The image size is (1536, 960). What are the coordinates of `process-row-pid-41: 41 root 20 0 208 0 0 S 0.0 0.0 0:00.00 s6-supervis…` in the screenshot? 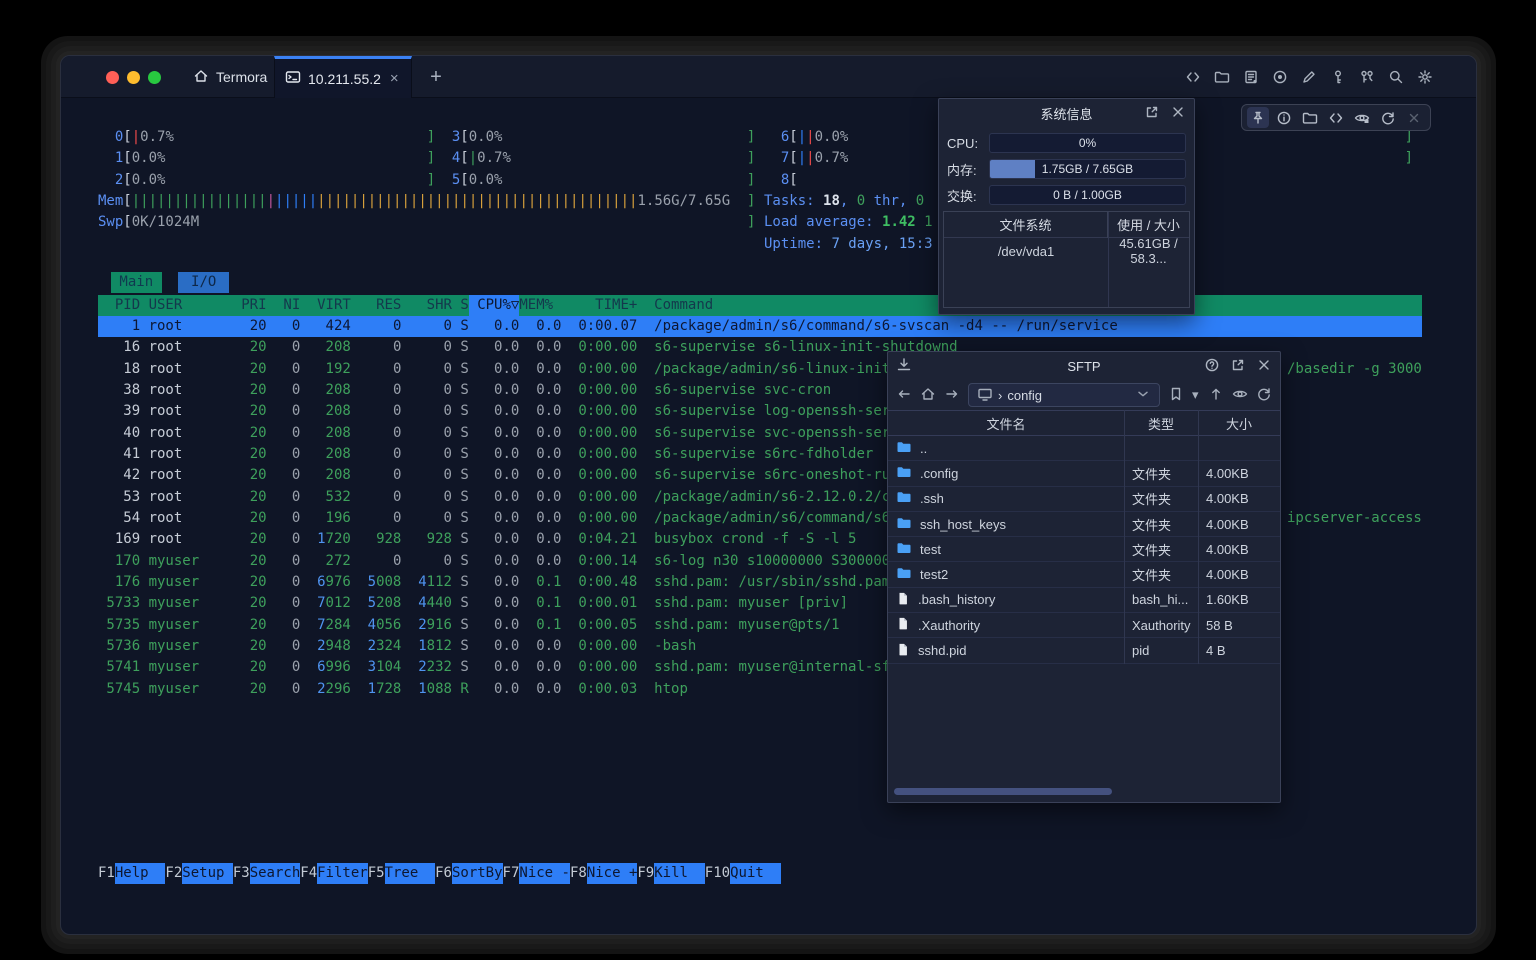 It's located at (498, 453).